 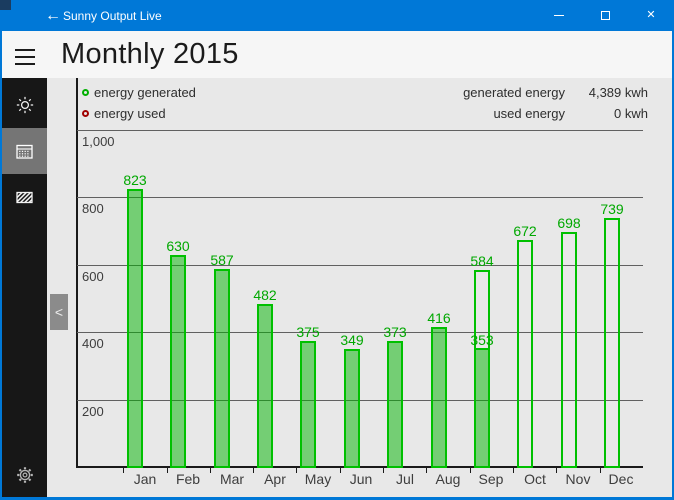 I want to click on sidebar-item-brightness, so click(x=24, y=105).